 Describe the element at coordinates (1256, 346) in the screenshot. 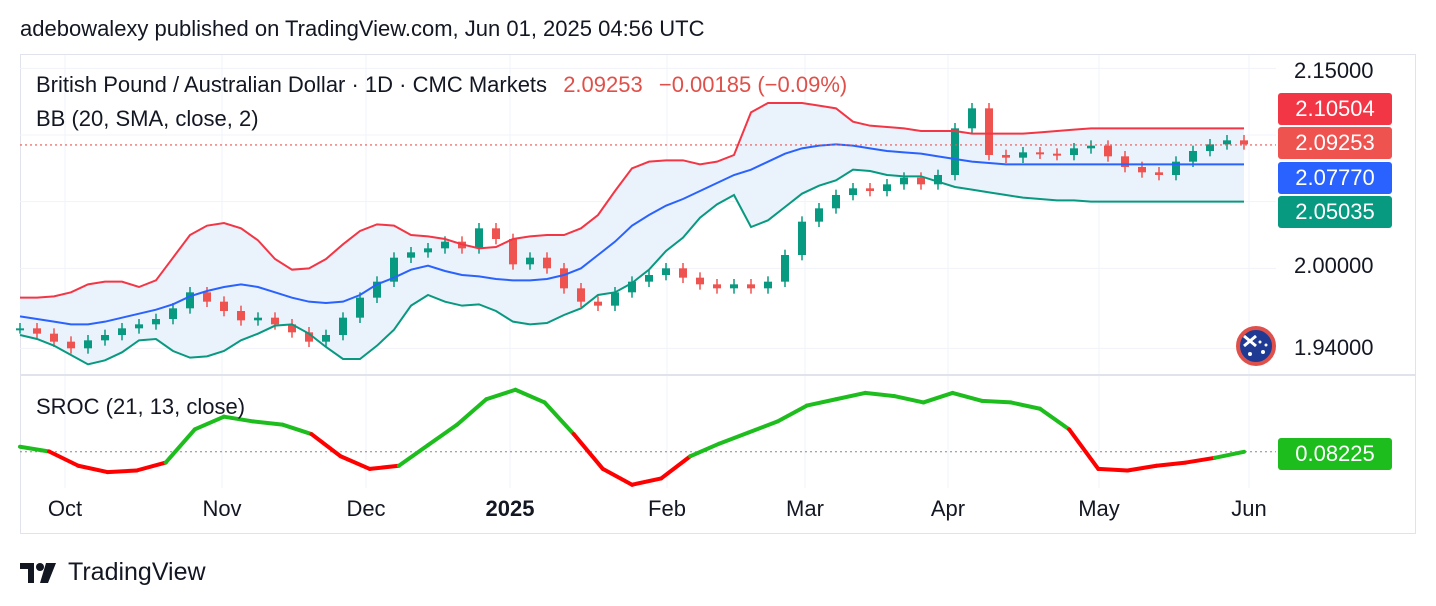

I see `australia-flag-icon` at that location.